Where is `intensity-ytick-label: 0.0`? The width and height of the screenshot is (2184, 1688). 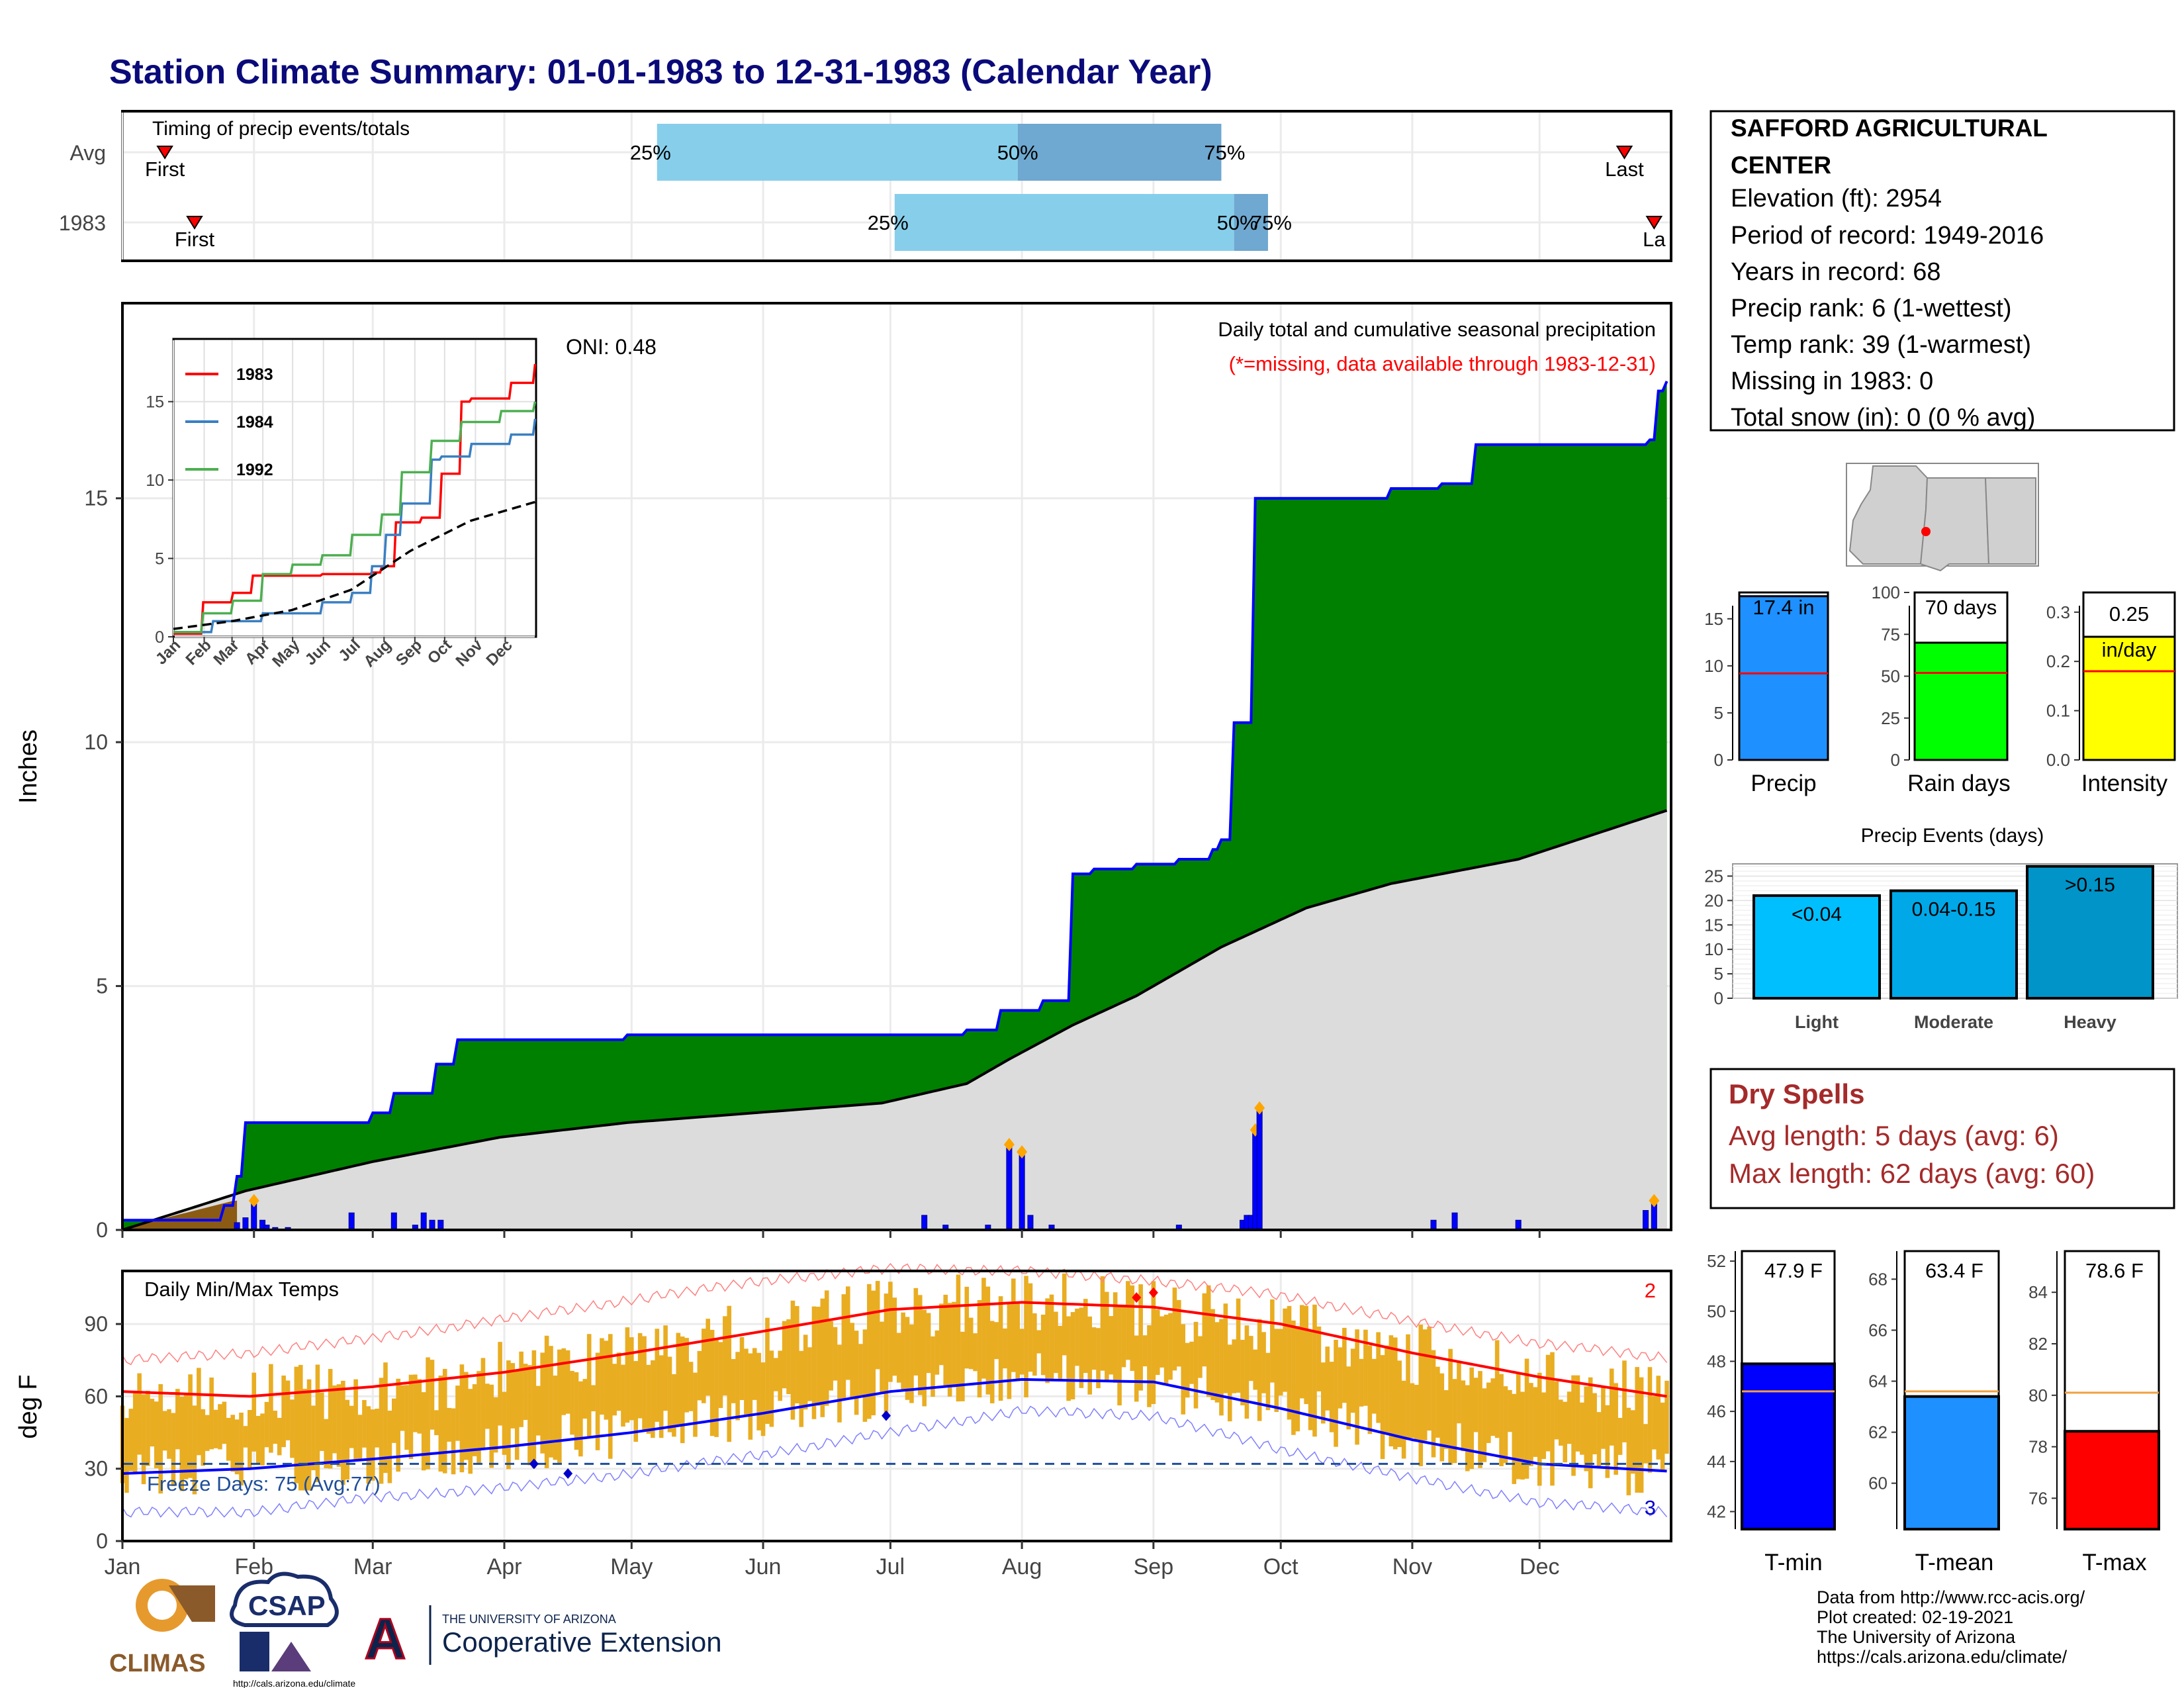
intensity-ytick-label: 0.0 is located at coordinates (2058, 760).